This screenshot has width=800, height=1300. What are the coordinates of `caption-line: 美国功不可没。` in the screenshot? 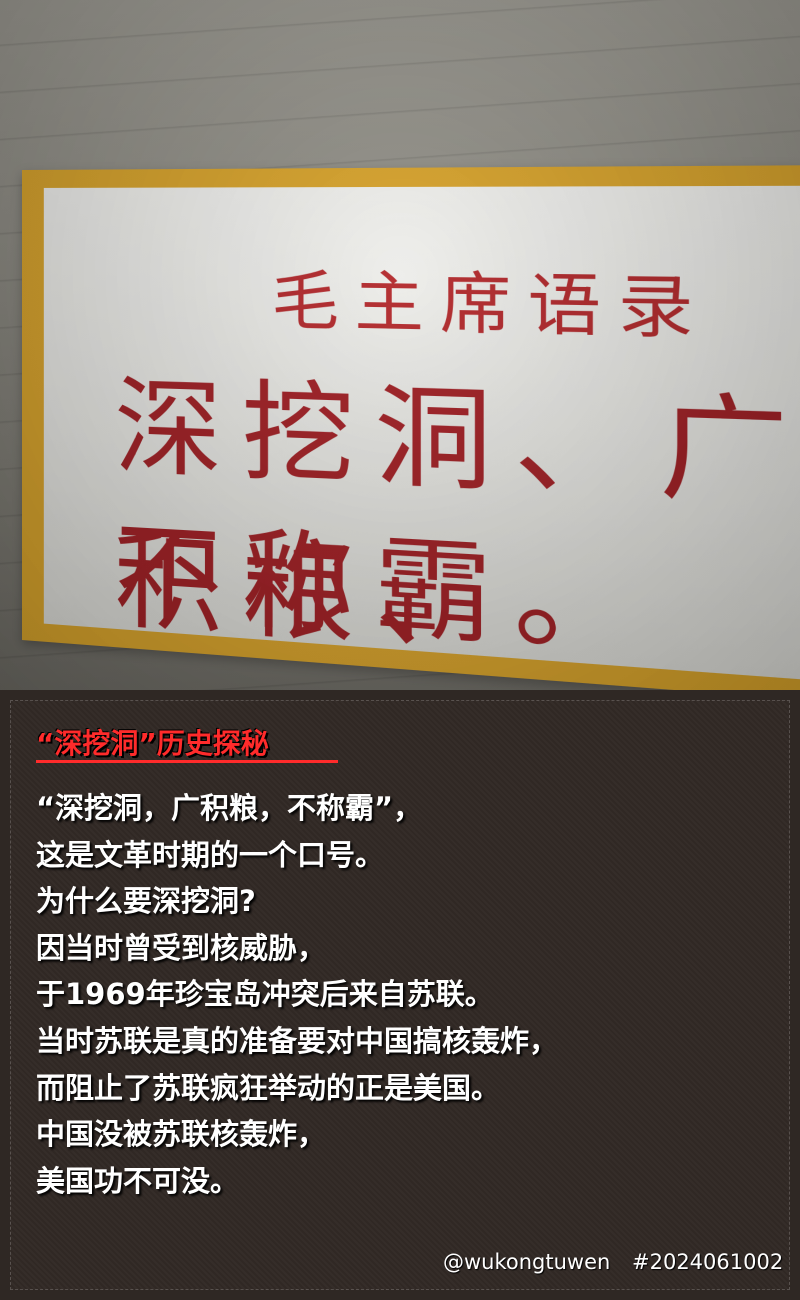 It's located at (406, 1181).